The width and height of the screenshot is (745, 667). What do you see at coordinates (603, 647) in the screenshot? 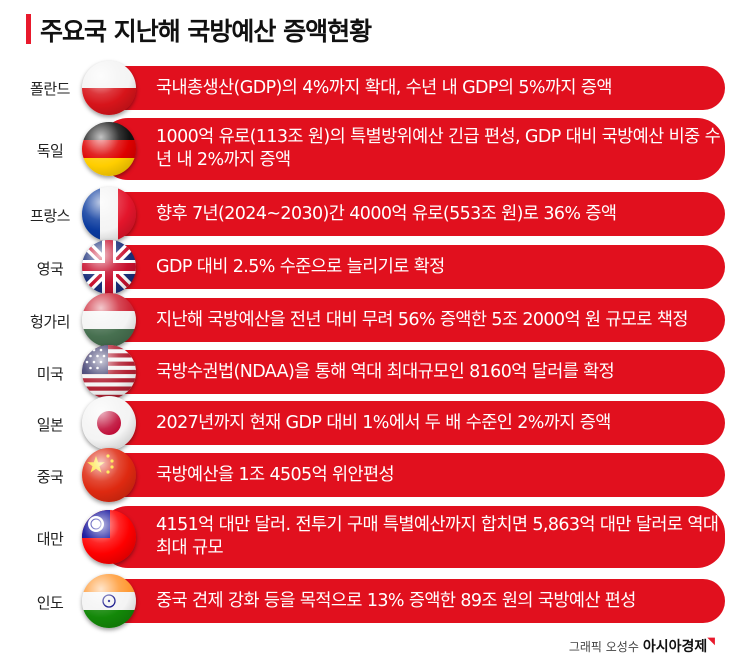
I see `credit-label: 그래픽 오성수` at bounding box center [603, 647].